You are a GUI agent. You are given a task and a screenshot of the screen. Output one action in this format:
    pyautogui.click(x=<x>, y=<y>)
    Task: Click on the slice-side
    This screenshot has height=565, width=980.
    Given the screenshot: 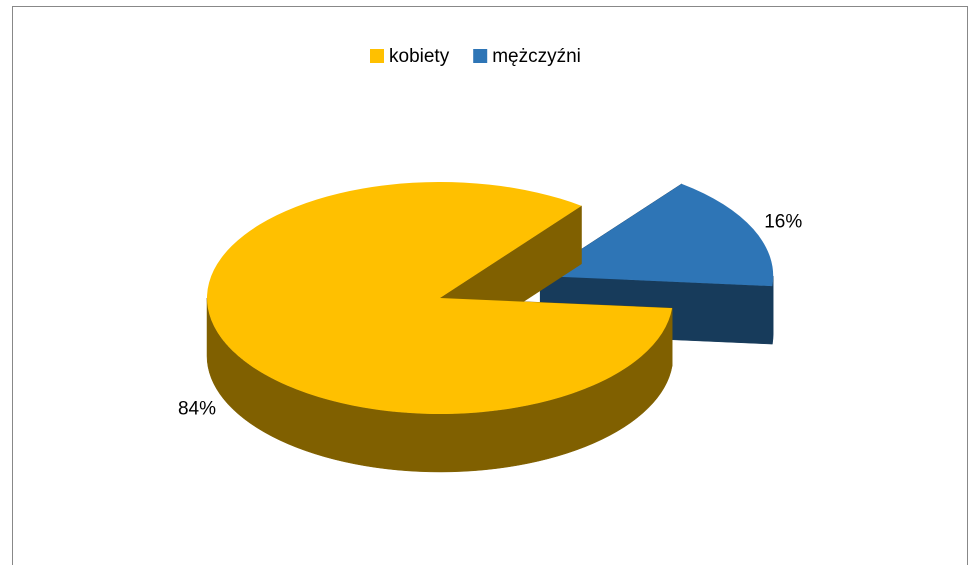 What is the action you would take?
    pyautogui.click(x=773, y=310)
    